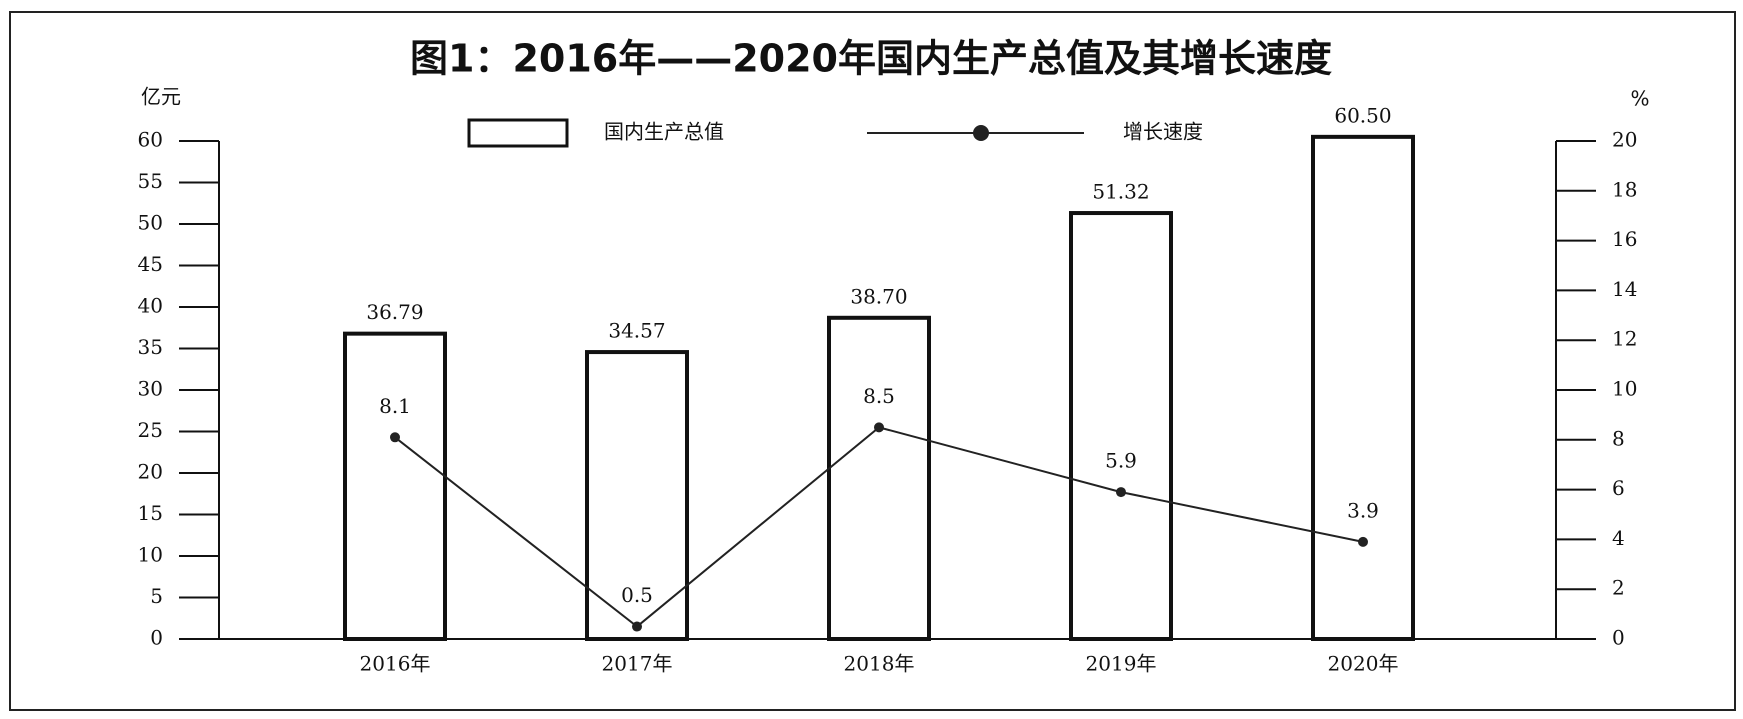 The width and height of the screenshot is (1743, 719). What do you see at coordinates (1362, 115) in the screenshot?
I see `bar-value-label: 60.50` at bounding box center [1362, 115].